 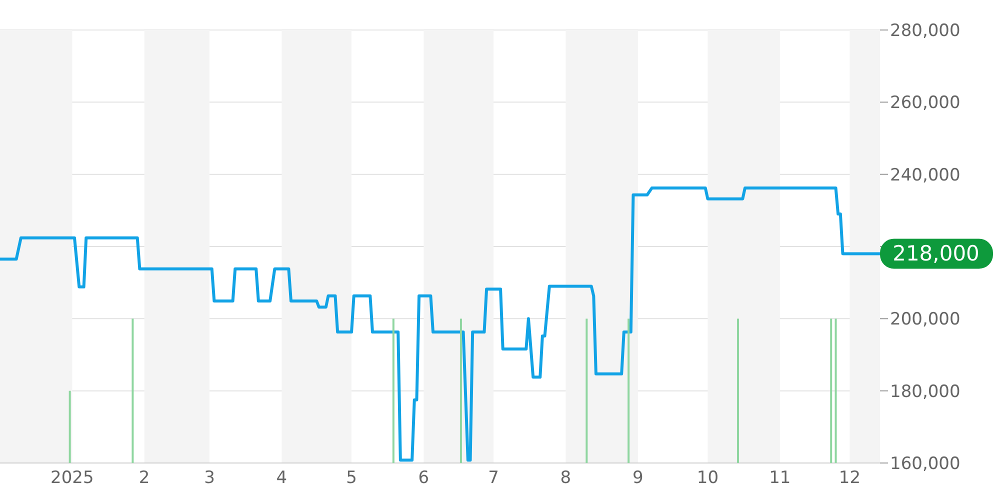 What do you see at coordinates (925, 175) in the screenshot?
I see `y-tick-label: 240,000` at bounding box center [925, 175].